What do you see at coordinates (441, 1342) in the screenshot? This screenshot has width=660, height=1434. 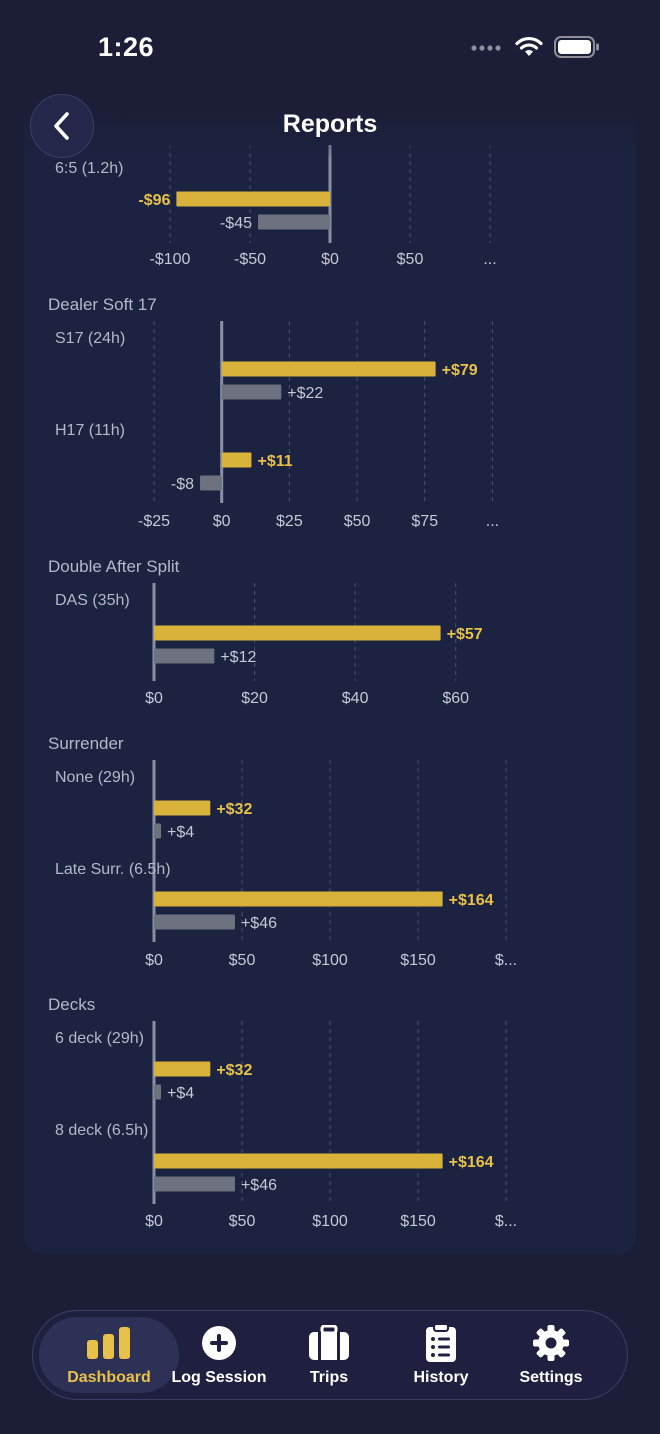 I see `clipboard-list-icon` at bounding box center [441, 1342].